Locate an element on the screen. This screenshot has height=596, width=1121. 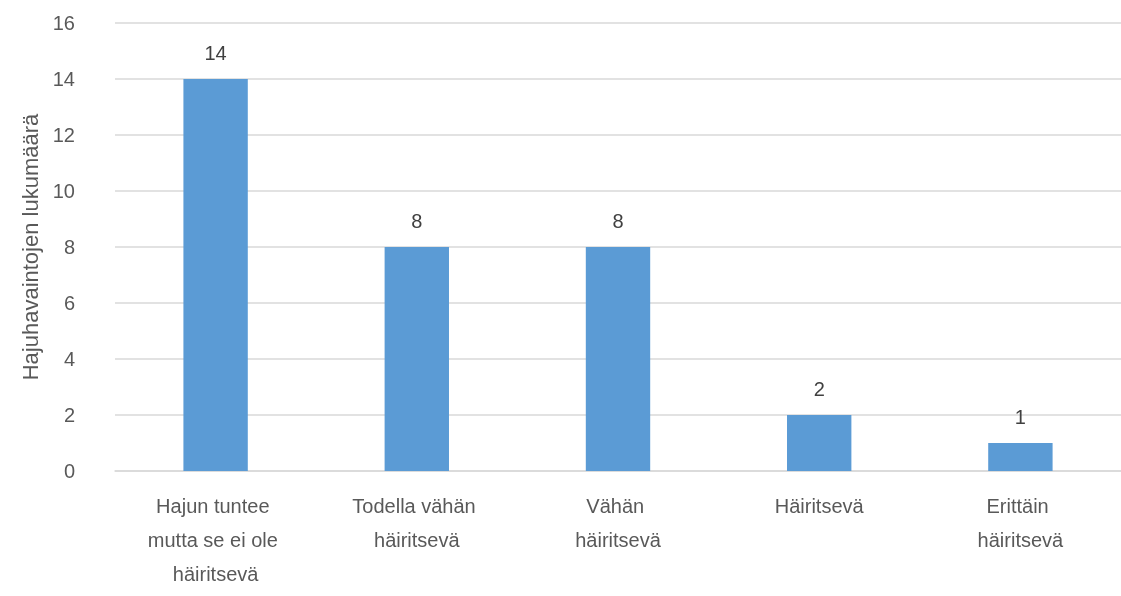
y-tick-label: 10 is located at coordinates (63, 191).